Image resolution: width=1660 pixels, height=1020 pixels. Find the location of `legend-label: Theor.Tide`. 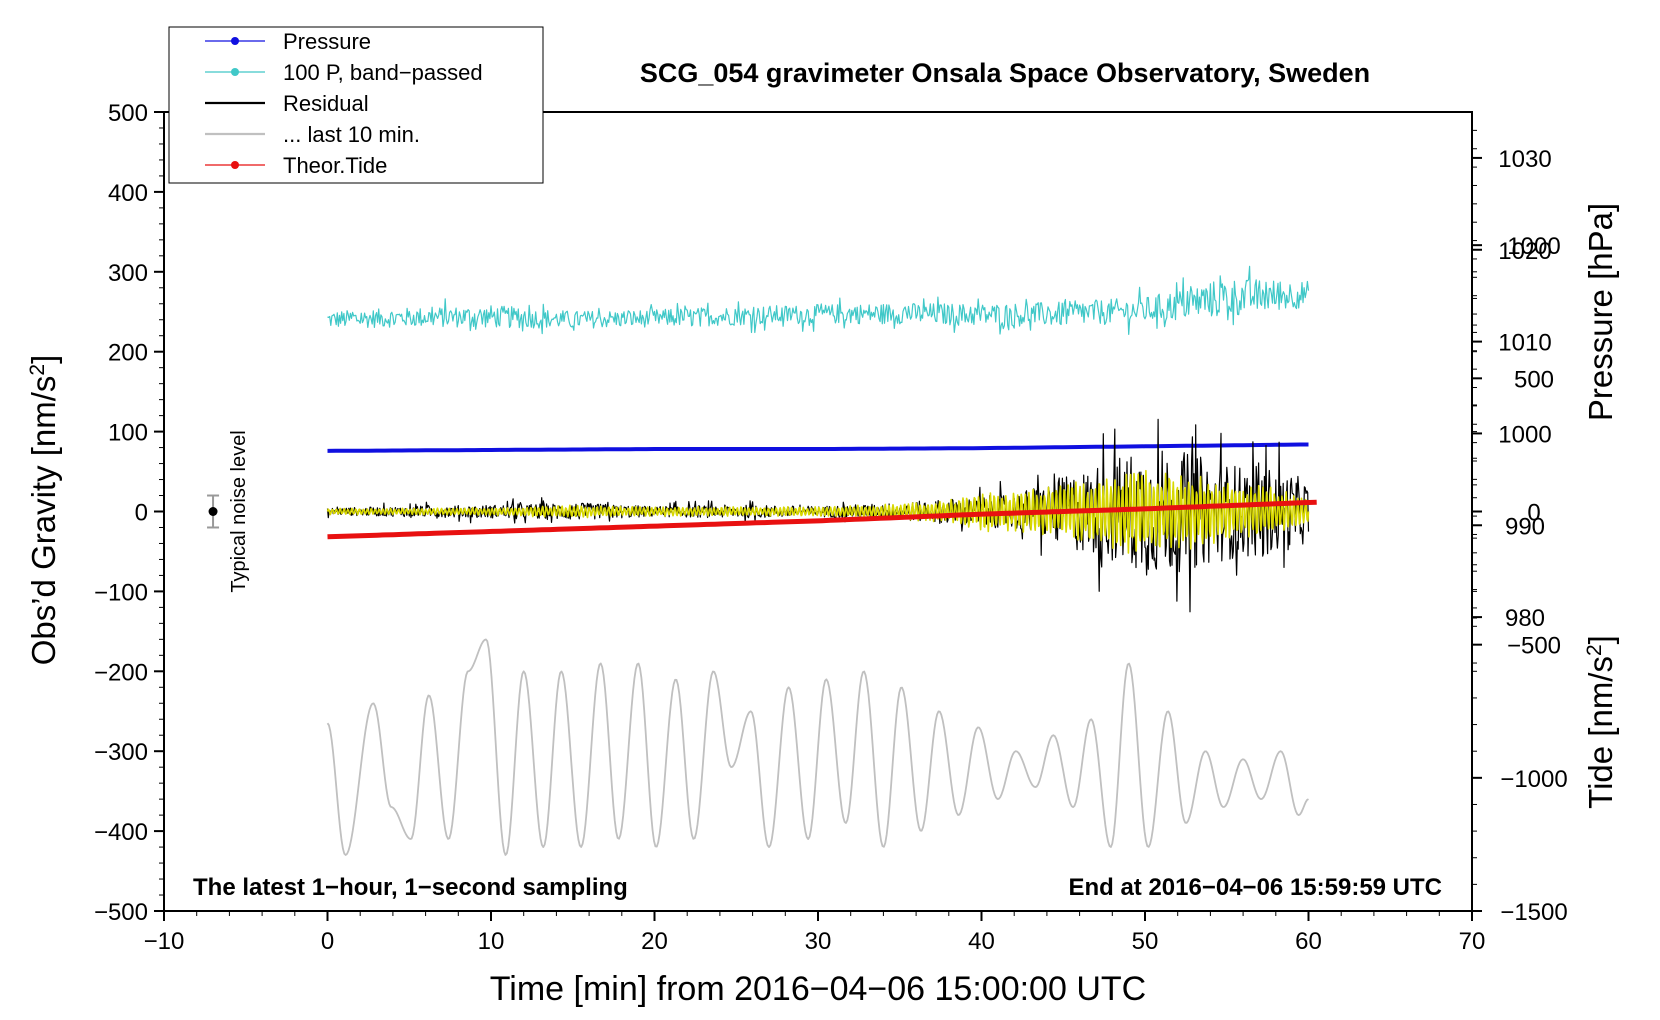

legend-label: Theor.Tide is located at coordinates (335, 165).